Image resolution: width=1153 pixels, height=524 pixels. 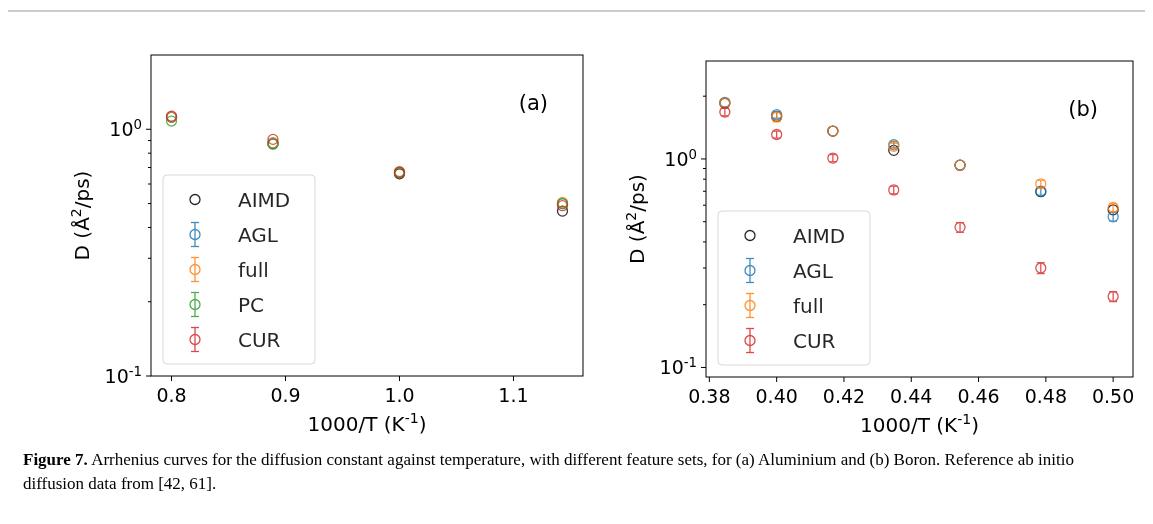 I want to click on x-tick-label: 0.44, so click(x=911, y=396).